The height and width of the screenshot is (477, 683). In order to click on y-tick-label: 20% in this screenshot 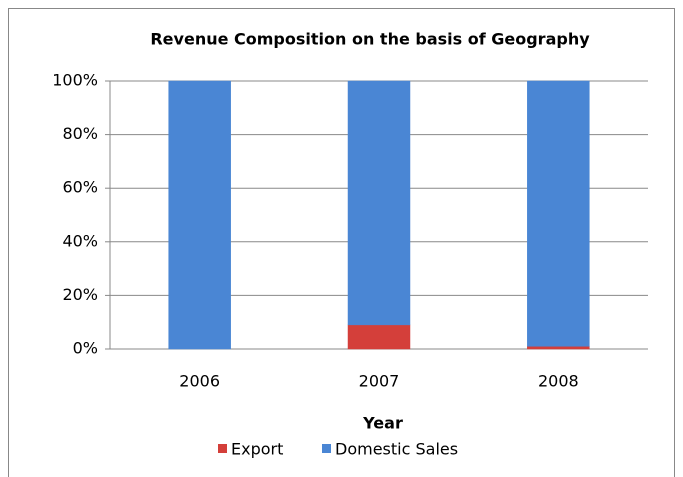, I will do `click(80, 294)`.